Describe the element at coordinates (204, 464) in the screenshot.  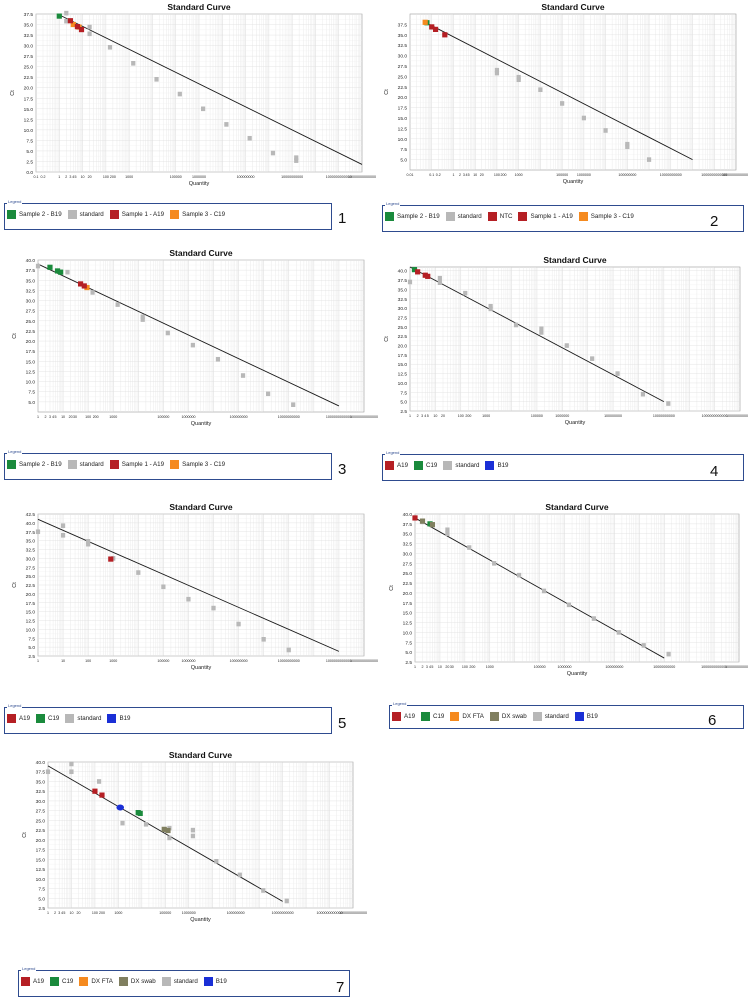
I see `legend-label: Sample 3 - C19` at that location.